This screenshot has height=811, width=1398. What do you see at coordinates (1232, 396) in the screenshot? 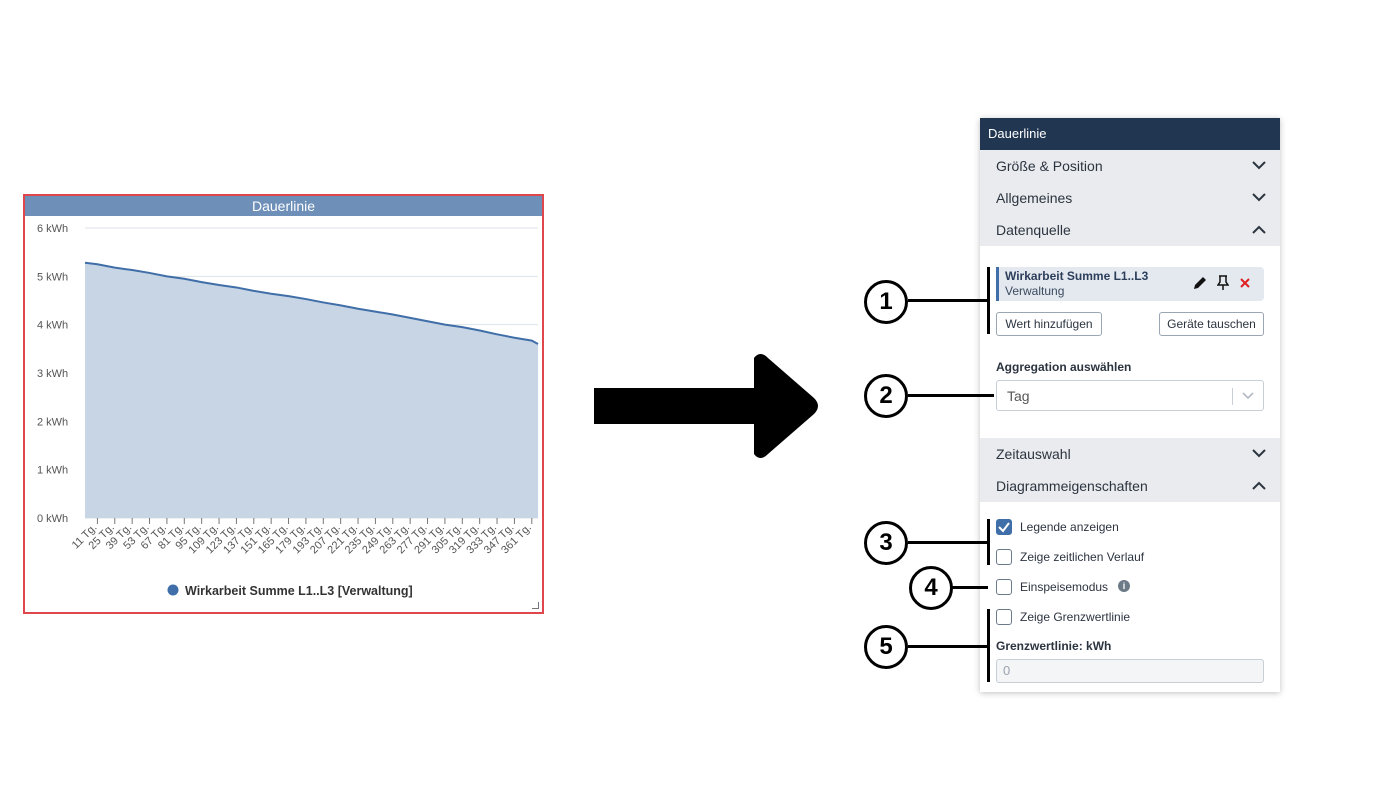
I see `select-separator` at bounding box center [1232, 396].